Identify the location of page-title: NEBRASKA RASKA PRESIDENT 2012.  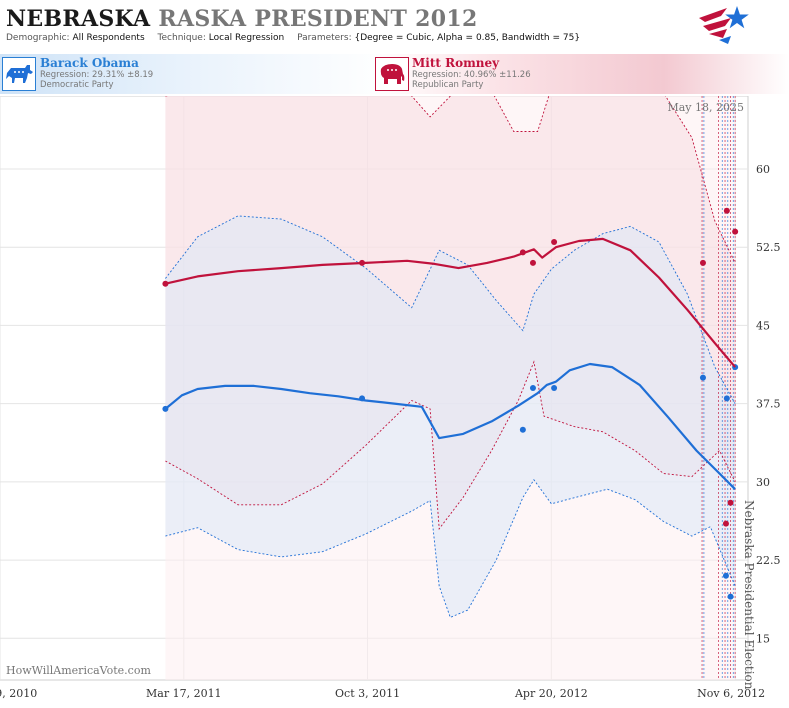
(242, 19).